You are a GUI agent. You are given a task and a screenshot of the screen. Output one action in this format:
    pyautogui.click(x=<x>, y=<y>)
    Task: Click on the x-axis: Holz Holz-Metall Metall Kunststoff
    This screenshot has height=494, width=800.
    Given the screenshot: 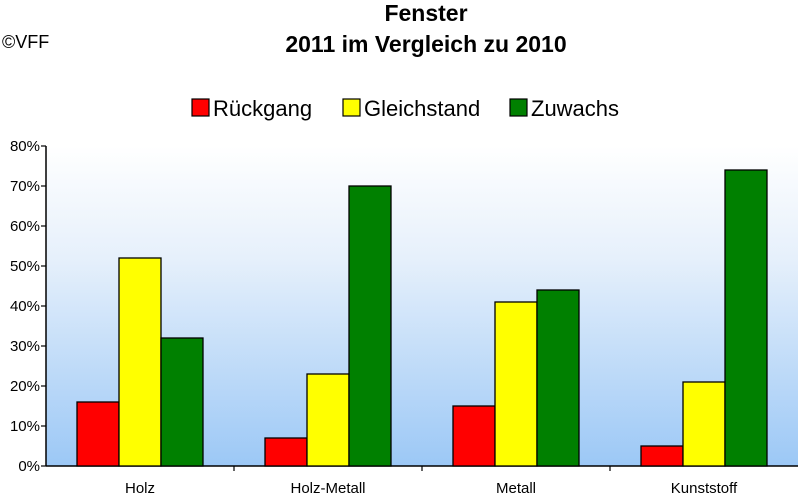 What is the action you would take?
    pyautogui.click(x=431, y=480)
    